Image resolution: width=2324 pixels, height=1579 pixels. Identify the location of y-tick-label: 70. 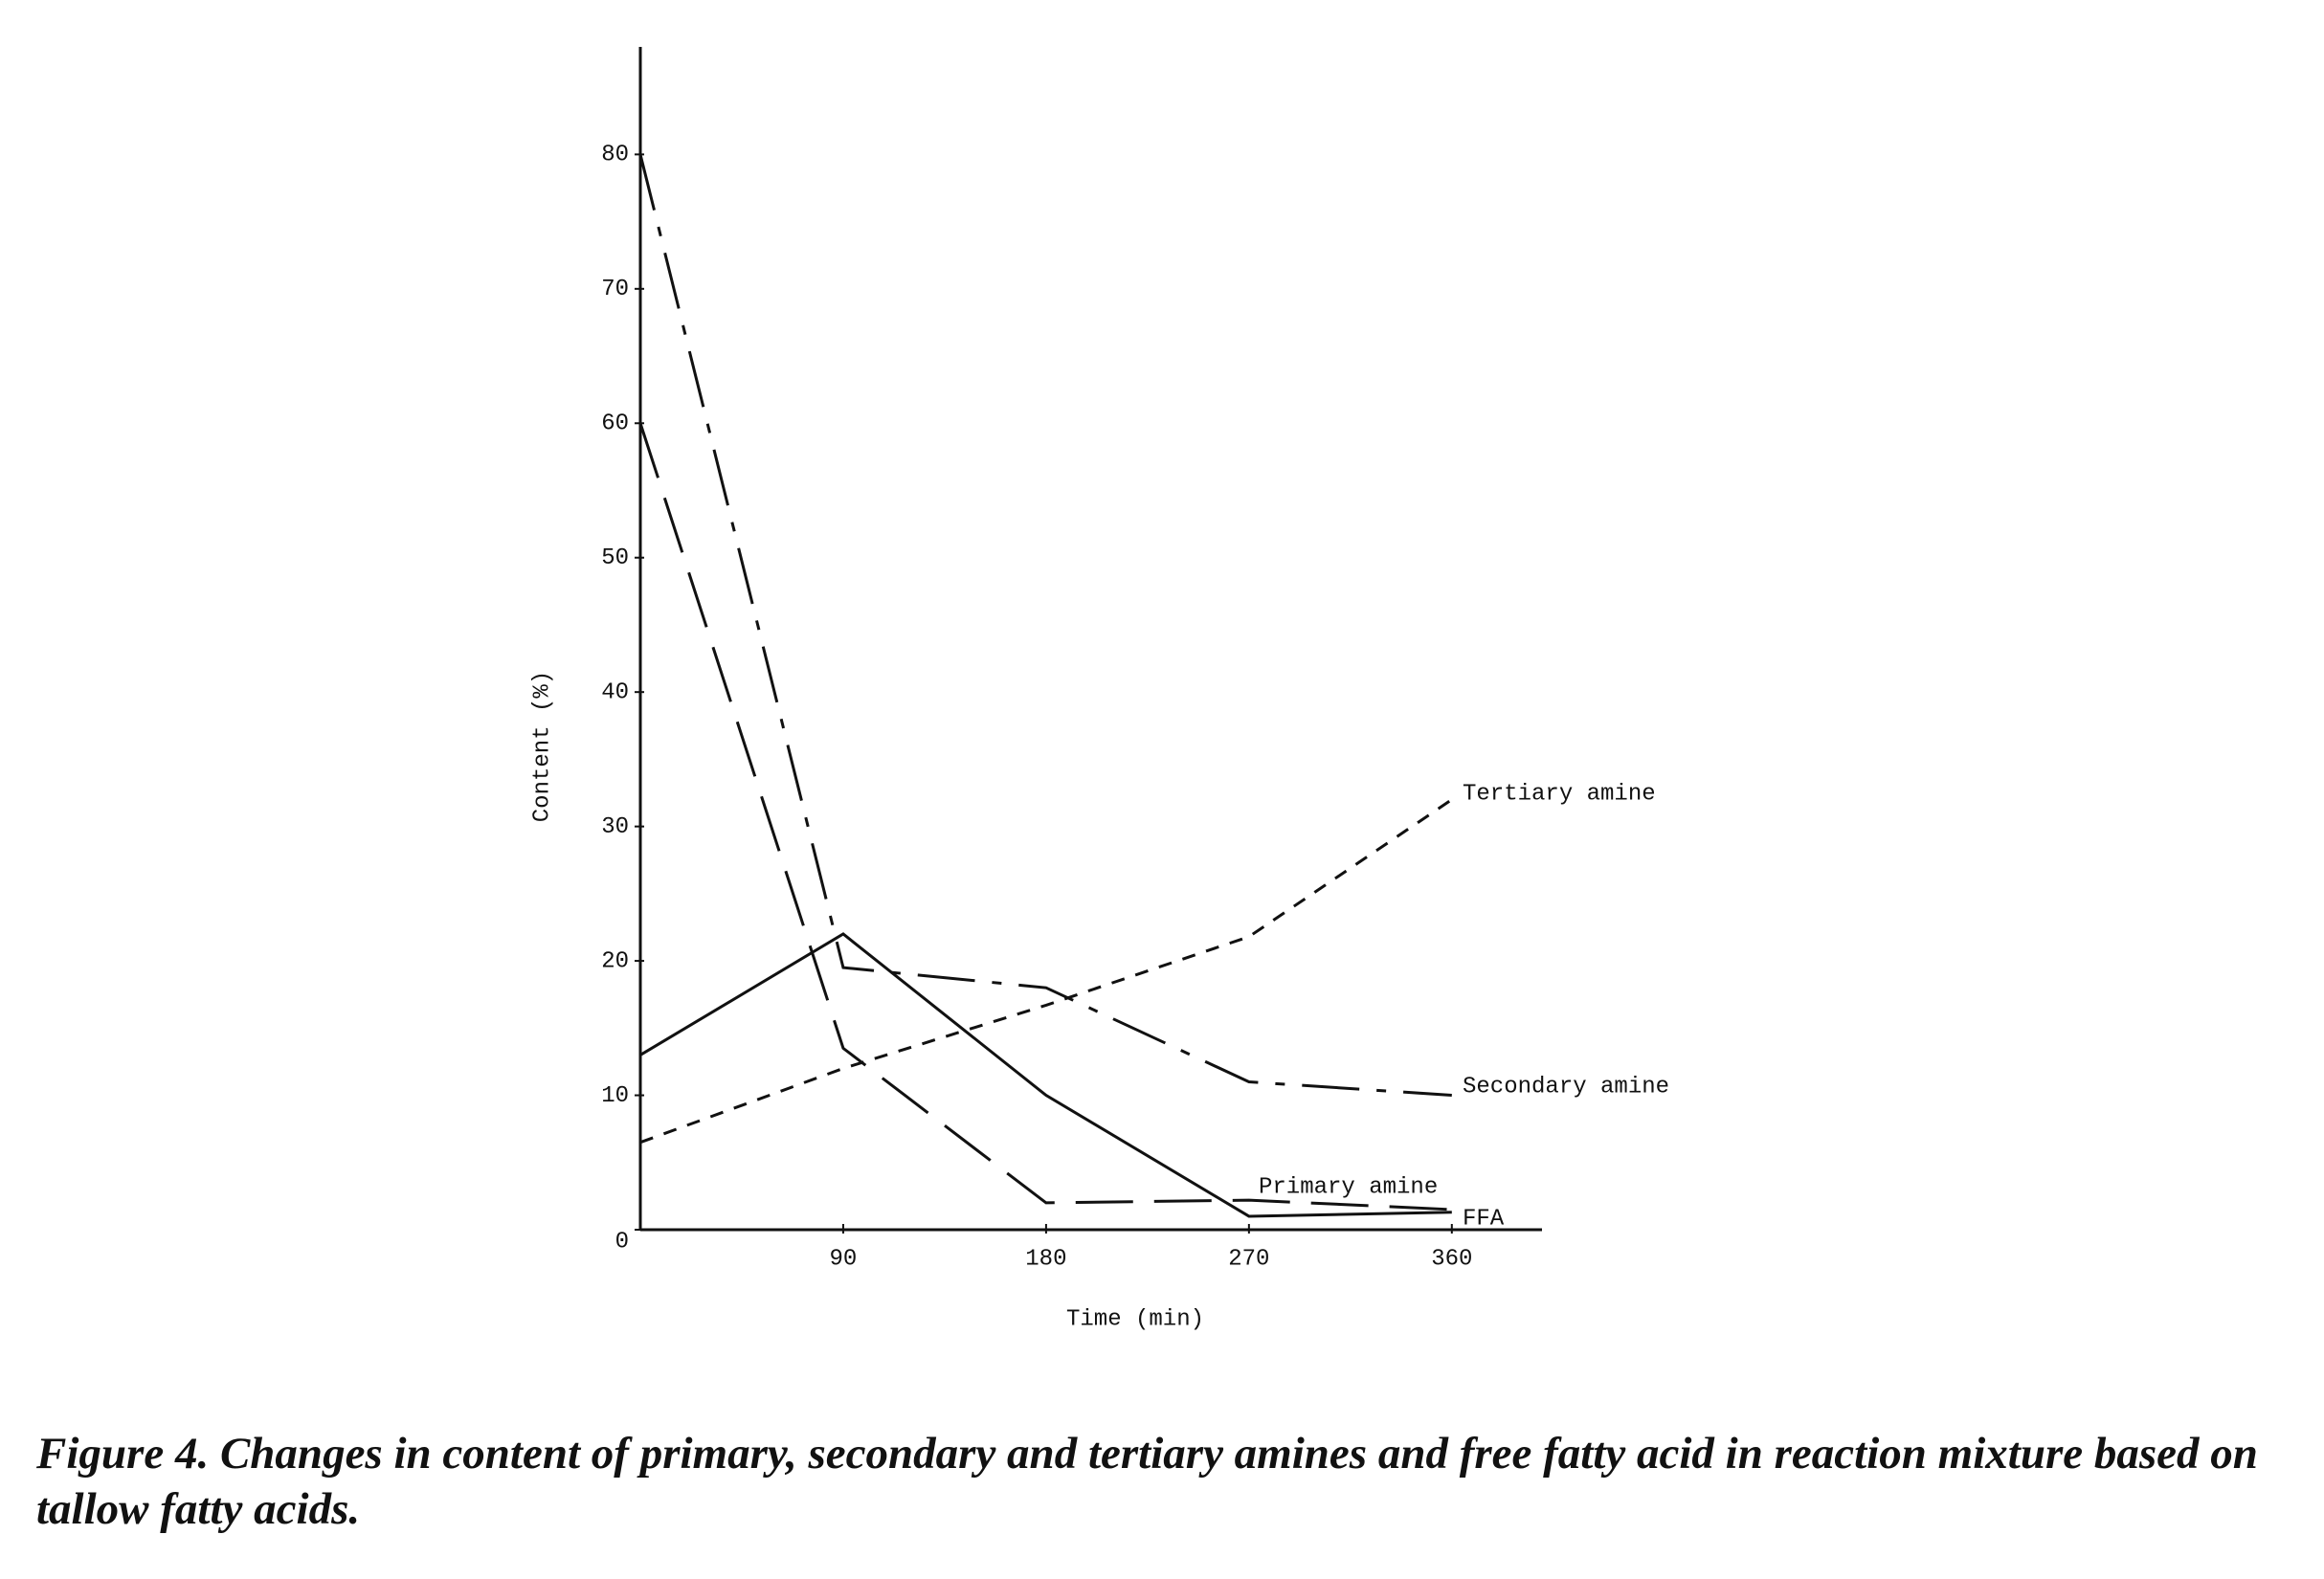
(615, 289).